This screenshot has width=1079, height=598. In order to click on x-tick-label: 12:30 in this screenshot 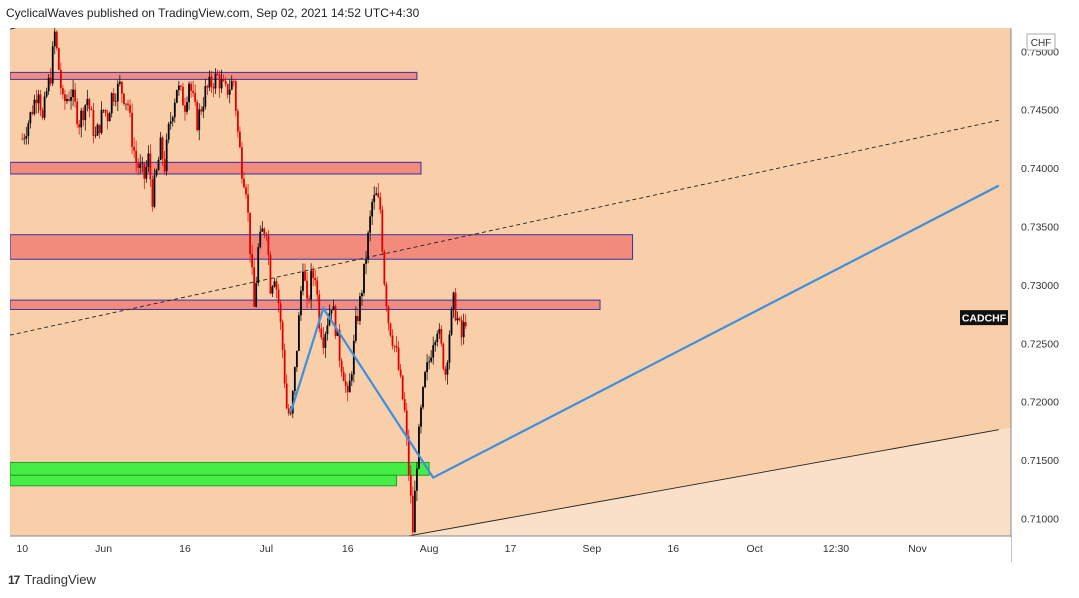, I will do `click(836, 549)`.